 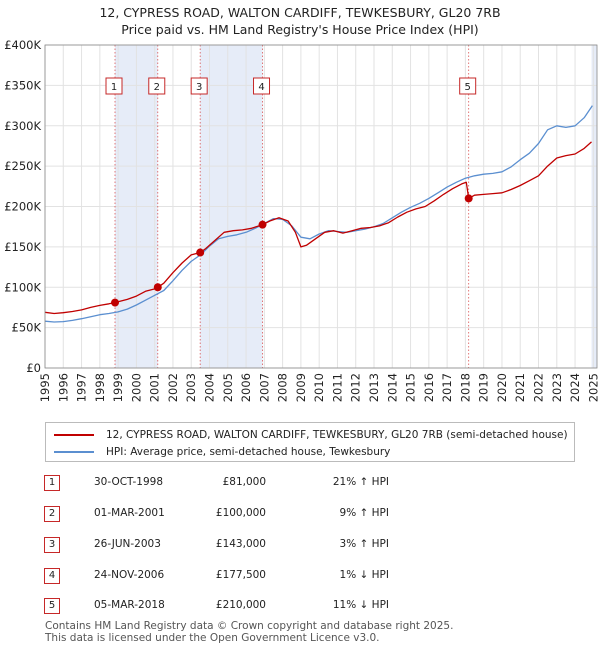 What do you see at coordinates (392, 387) in the screenshot?
I see `x-tick-label: 2014` at bounding box center [392, 387].